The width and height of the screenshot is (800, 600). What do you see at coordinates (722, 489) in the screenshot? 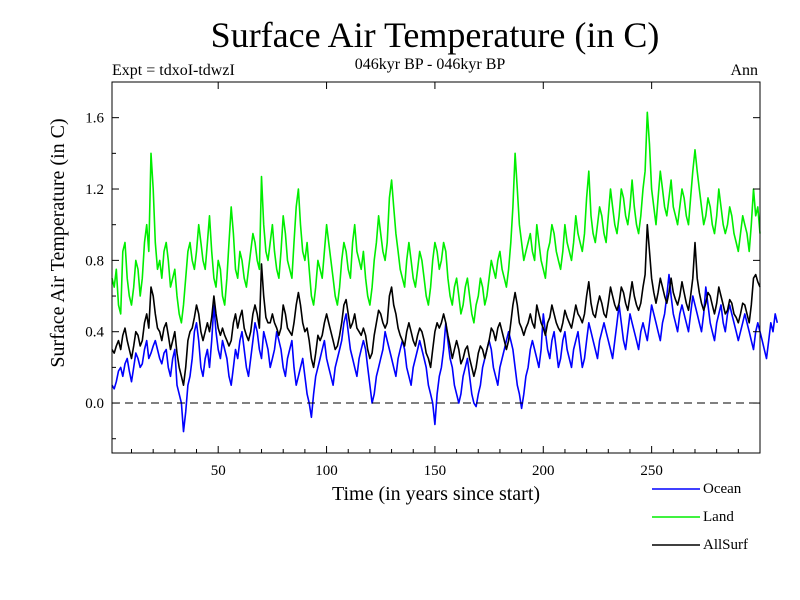
I see `legend-label-ocean: Ocean` at bounding box center [722, 489].